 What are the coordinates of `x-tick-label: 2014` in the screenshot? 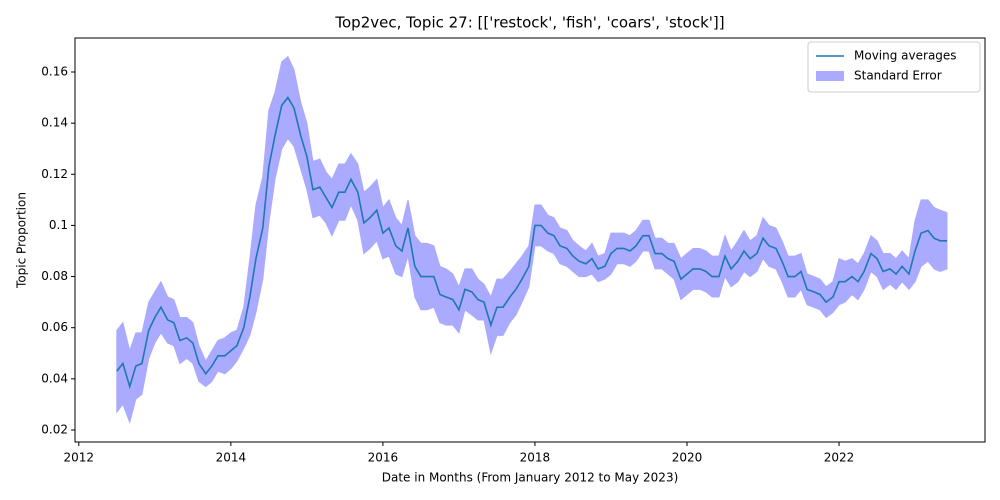 It's located at (231, 458).